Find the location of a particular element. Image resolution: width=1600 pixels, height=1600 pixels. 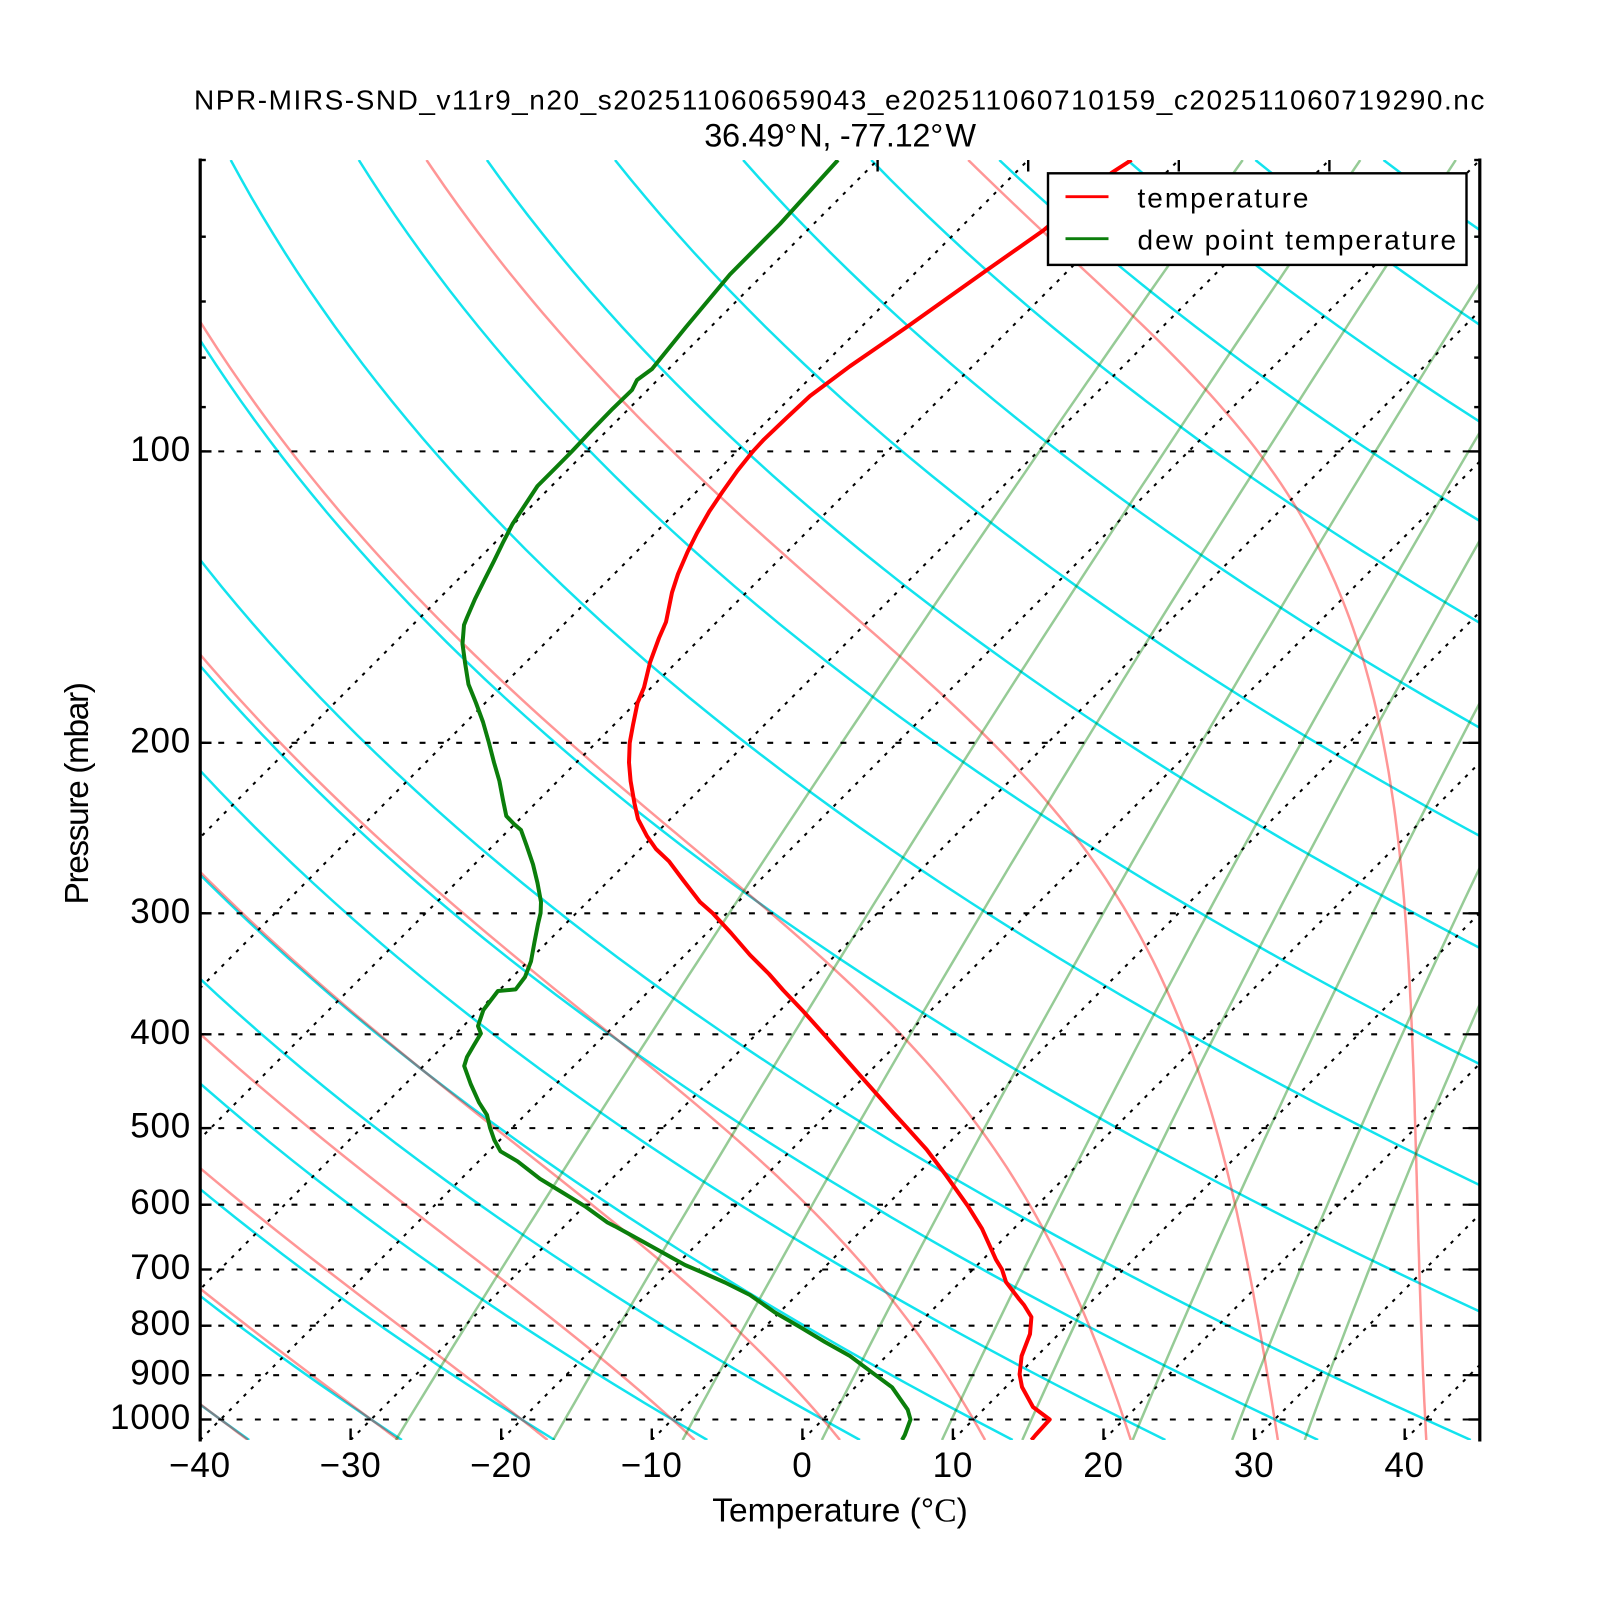

svg-text: −40 is located at coordinates (200, 1465).